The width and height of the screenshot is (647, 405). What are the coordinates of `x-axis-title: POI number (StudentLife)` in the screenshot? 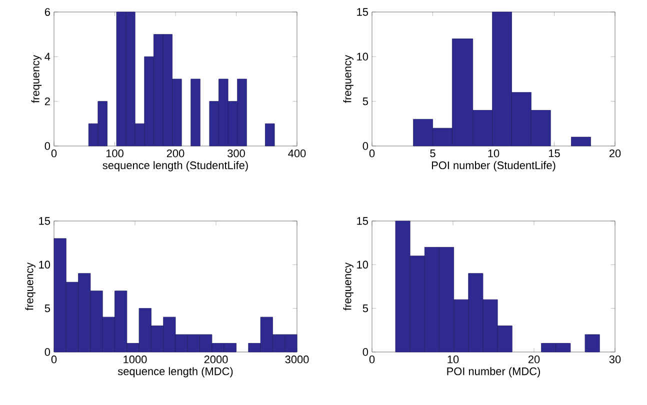 It's located at (494, 166).